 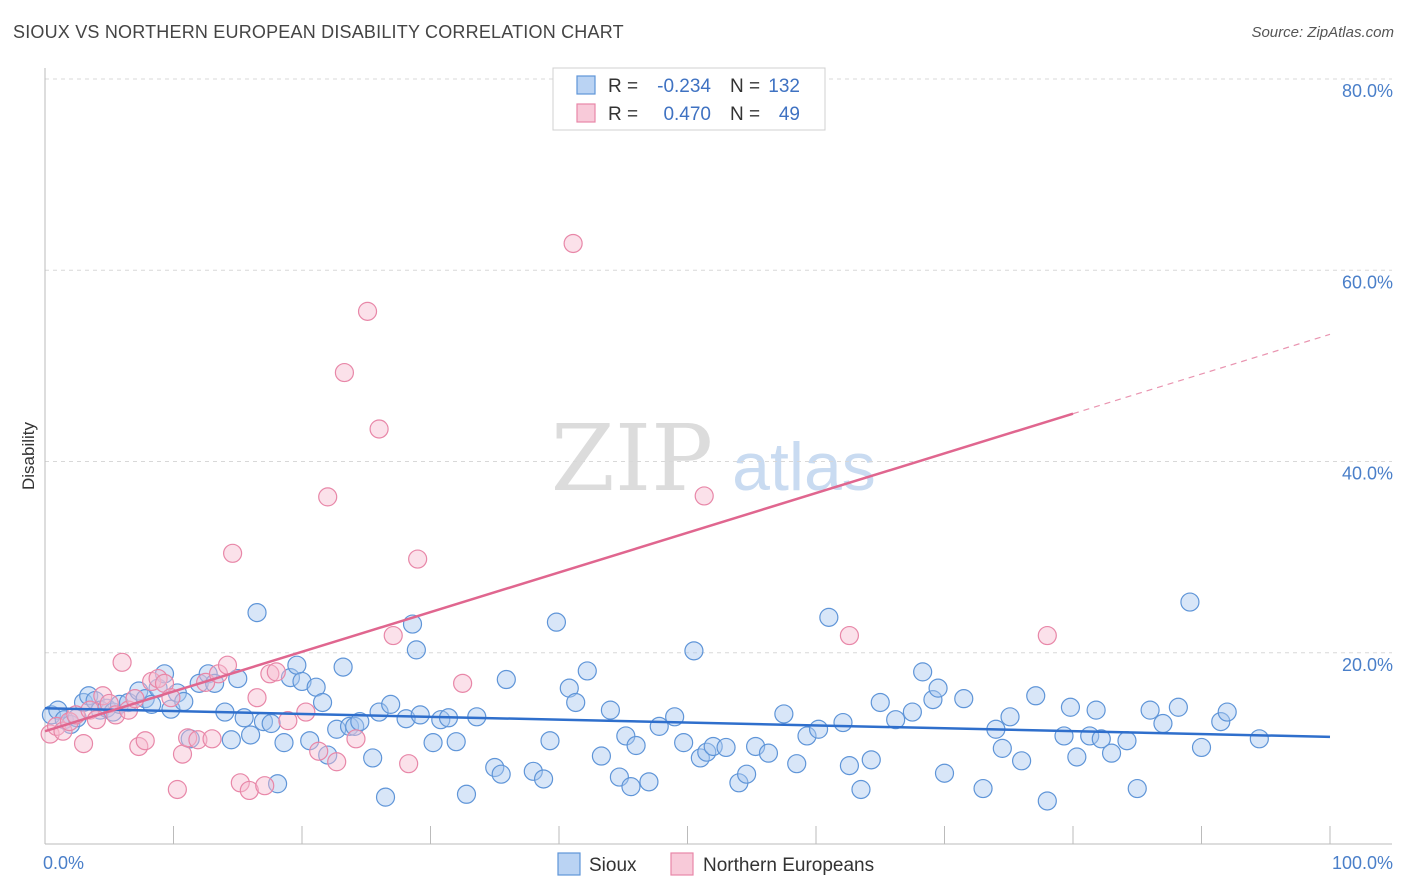 What do you see at coordinates (745, 86) in the screenshot?
I see `legend-n-label-1: N =` at bounding box center [745, 86].